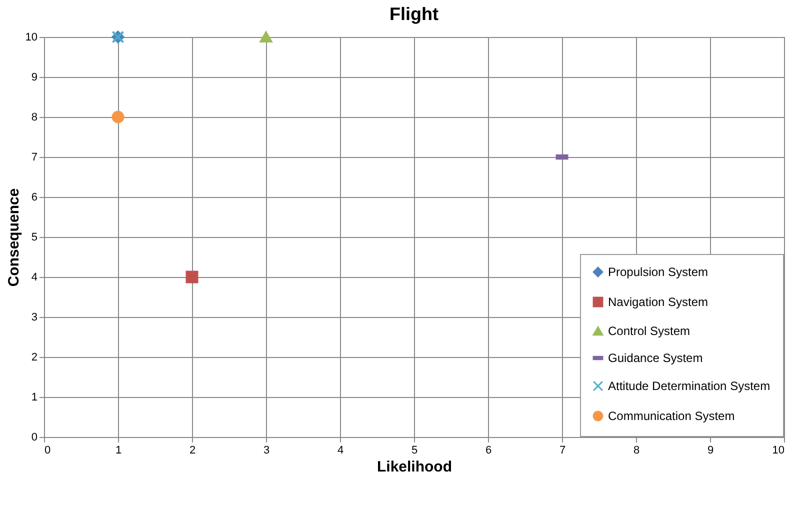  Describe the element at coordinates (34, 158) in the screenshot. I see `y-tick-label: 7` at that location.